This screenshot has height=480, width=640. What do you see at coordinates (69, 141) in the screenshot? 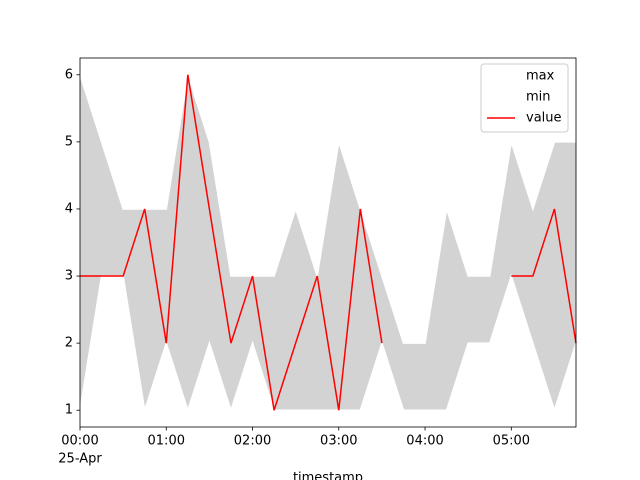
I see `y-tick-label: 5` at bounding box center [69, 141].